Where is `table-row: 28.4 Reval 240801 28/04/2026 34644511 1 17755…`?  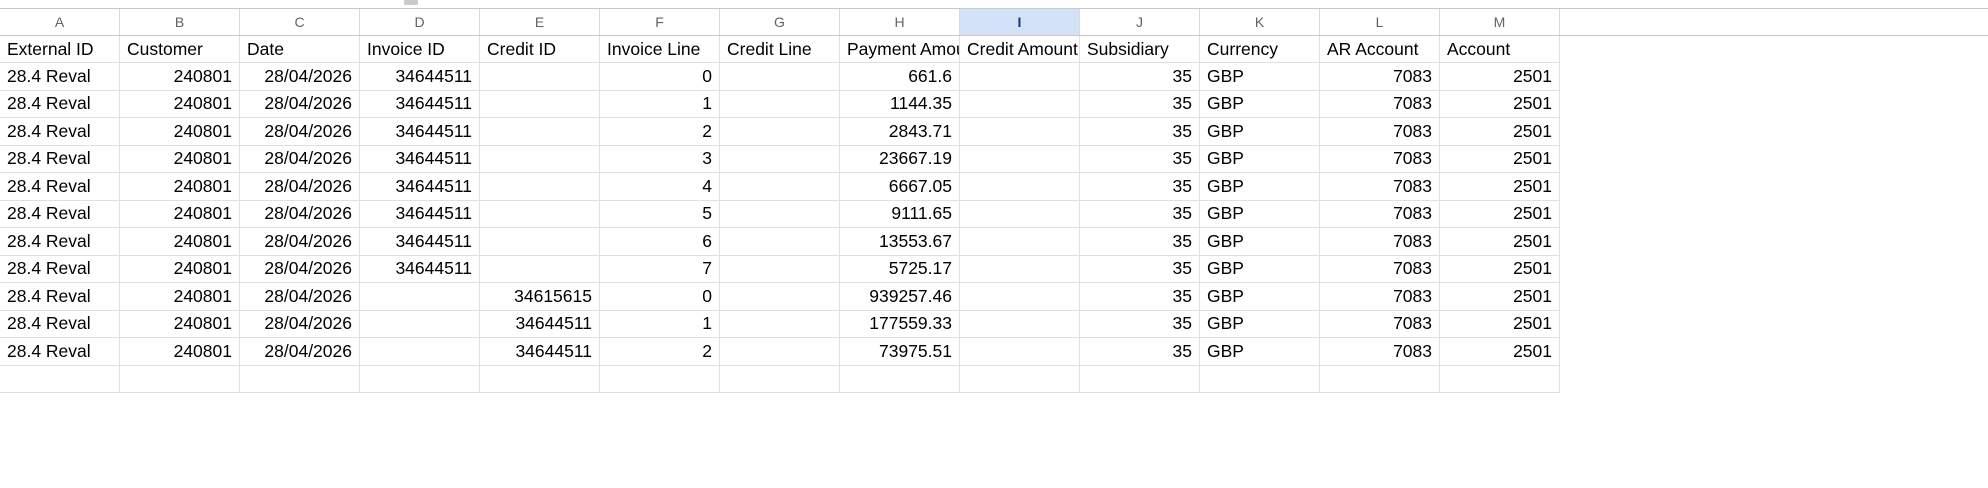
table-row: 28.4 Reval 240801 28/04/2026 34644511 1 17755… is located at coordinates (994, 324).